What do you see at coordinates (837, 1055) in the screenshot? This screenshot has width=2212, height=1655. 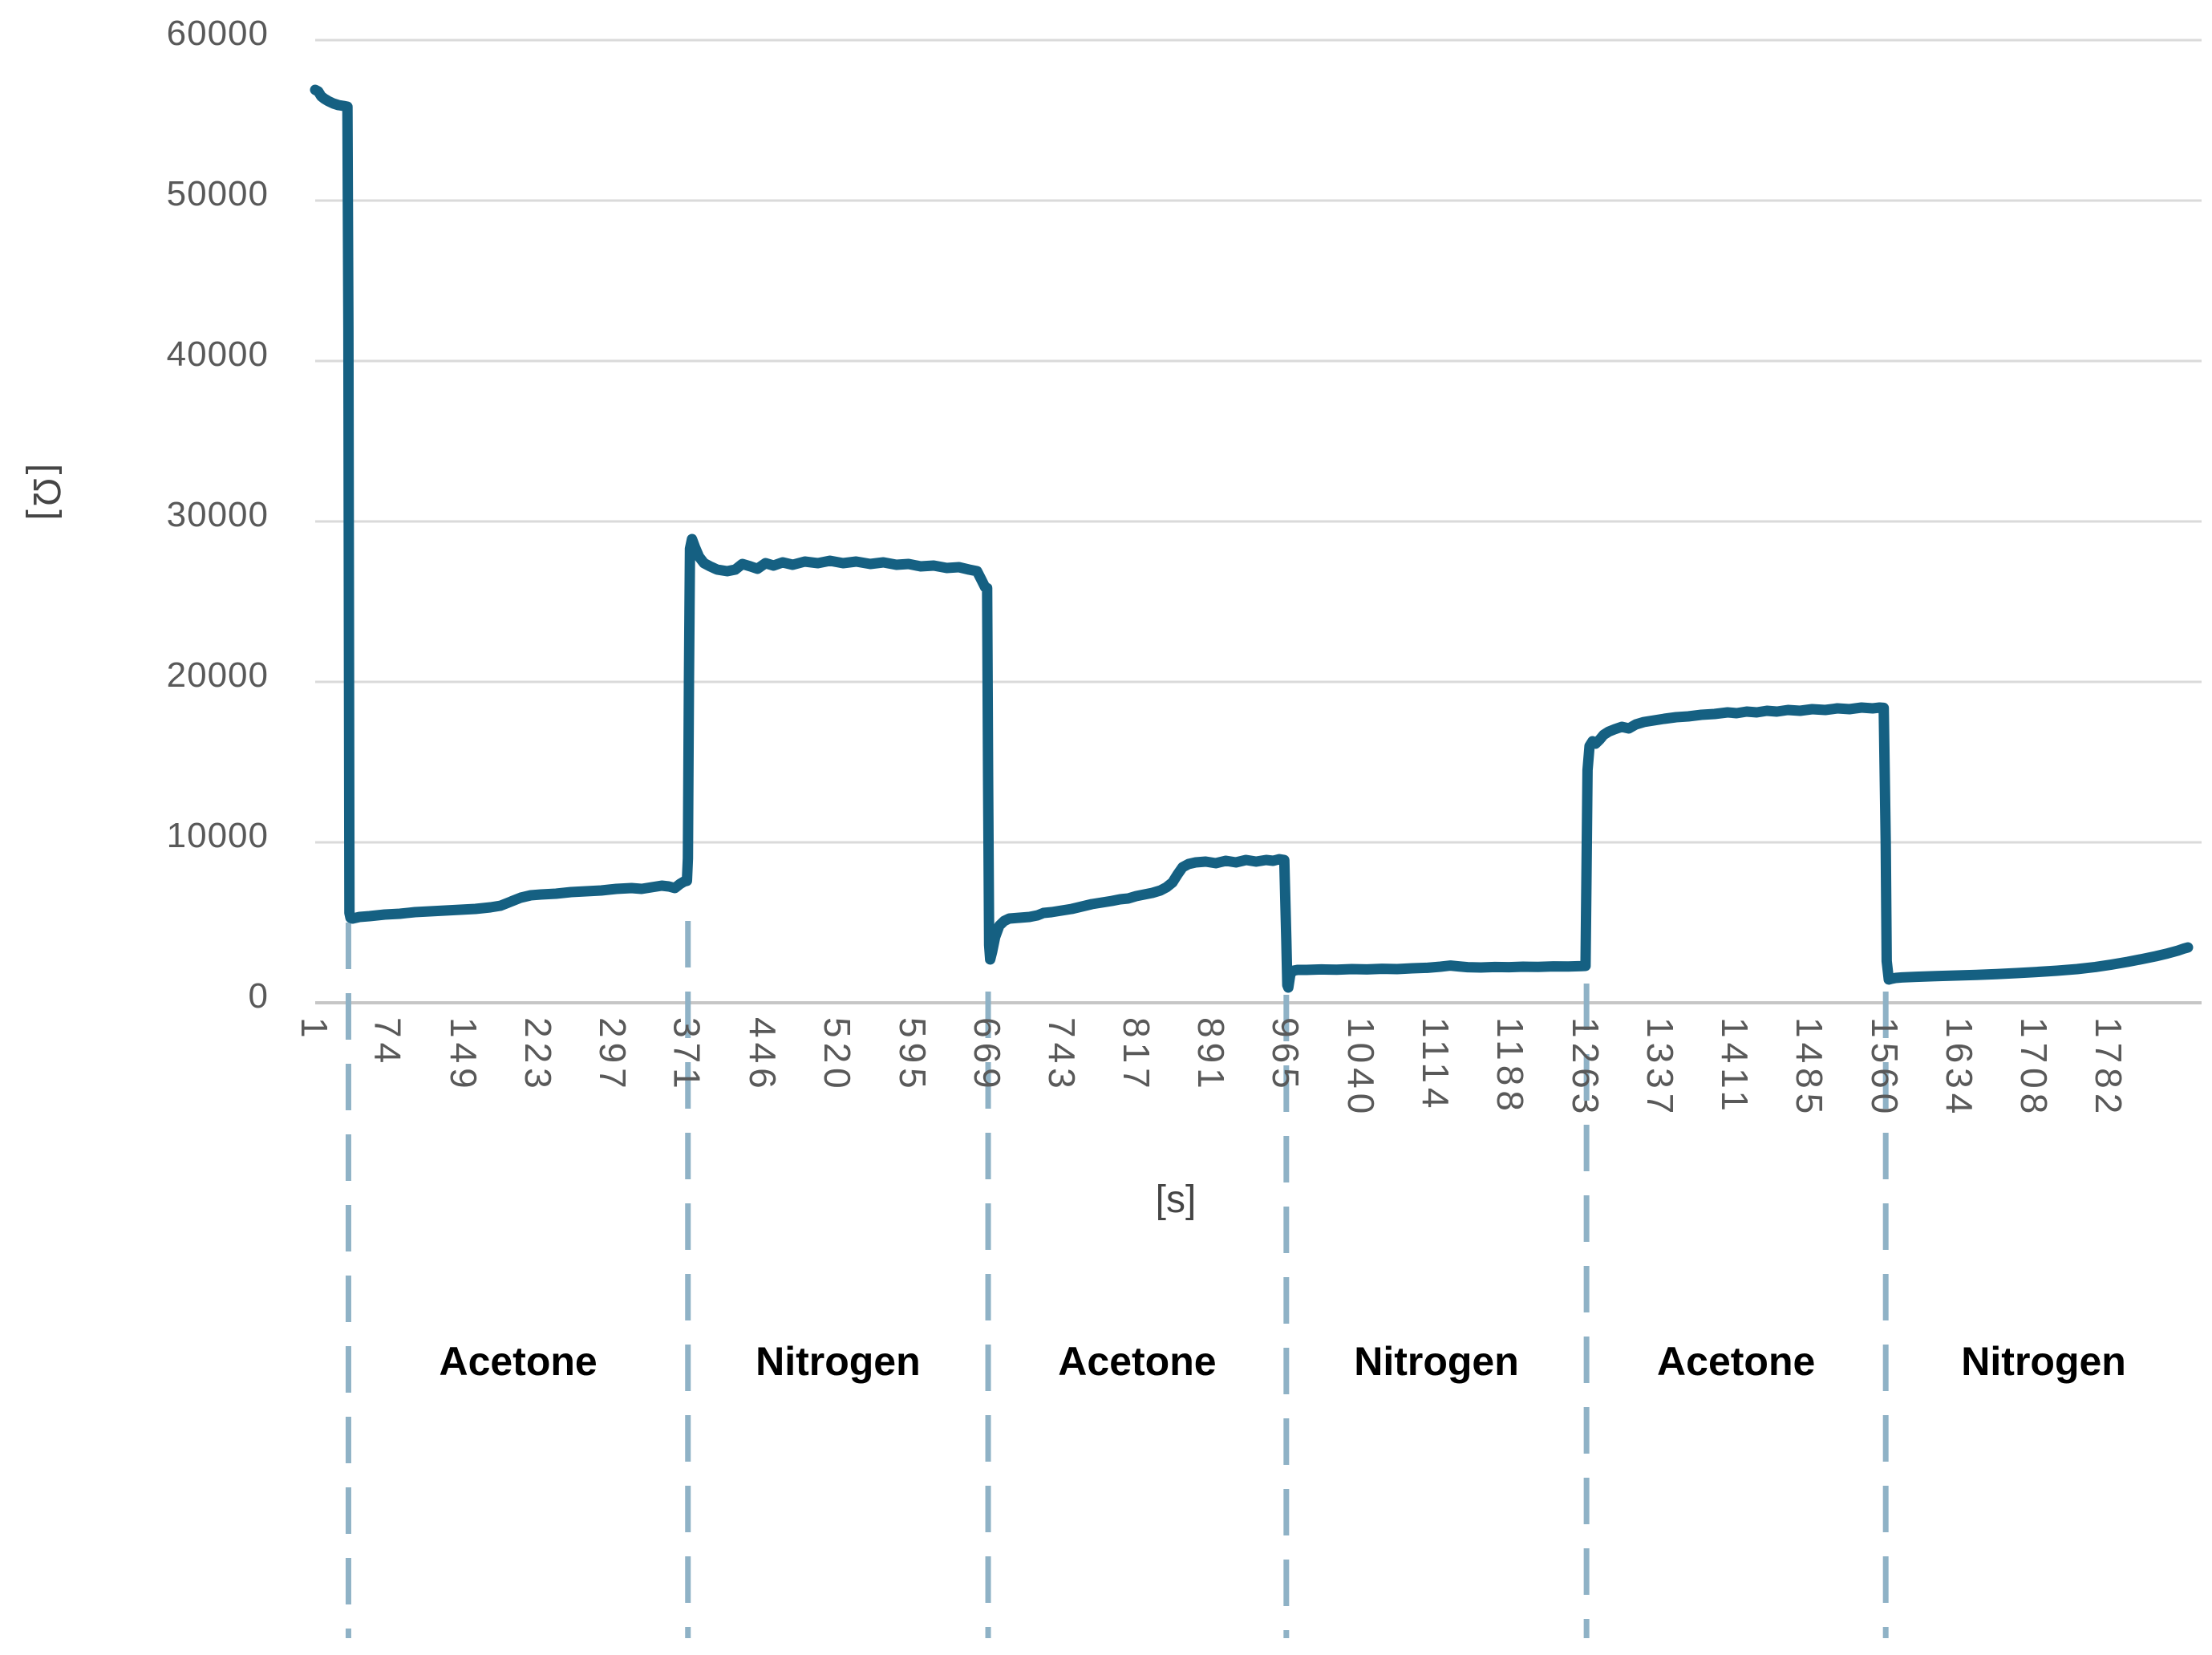 I see `x-tick-label: 520` at bounding box center [837, 1055].